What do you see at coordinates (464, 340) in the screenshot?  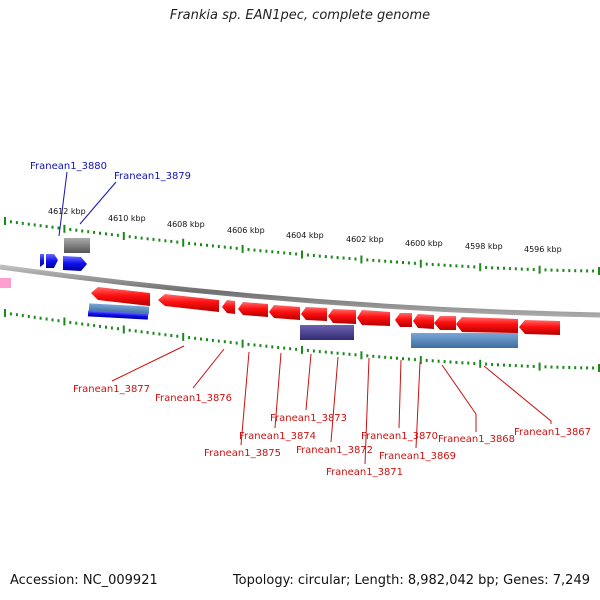 I see `cds-steel` at bounding box center [464, 340].